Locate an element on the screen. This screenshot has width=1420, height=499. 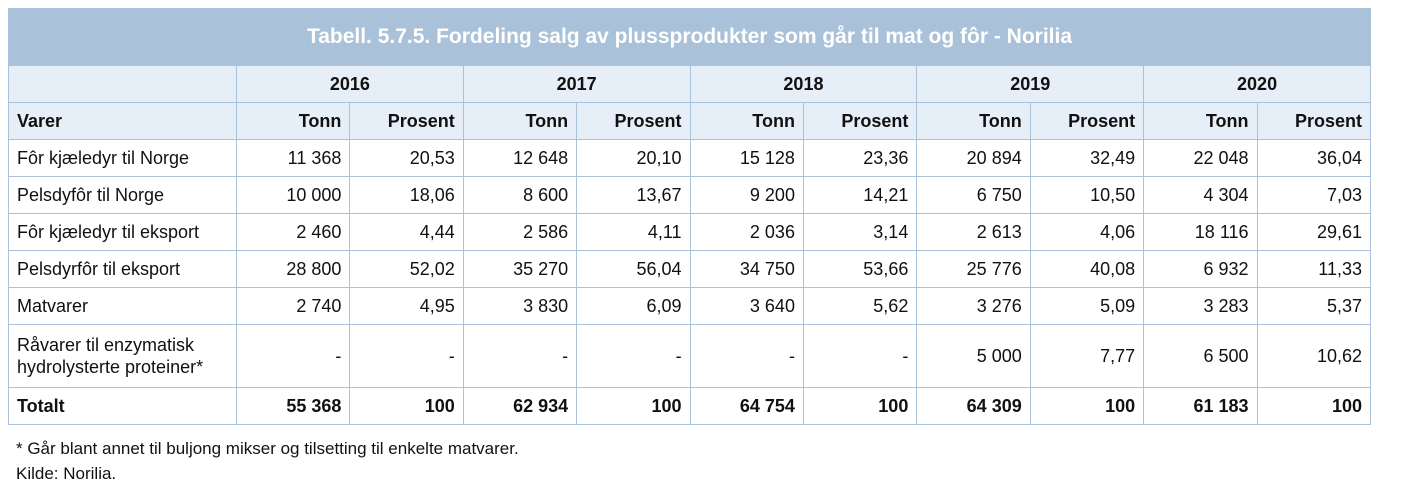
value-cell: 52,02 is located at coordinates (406, 269).